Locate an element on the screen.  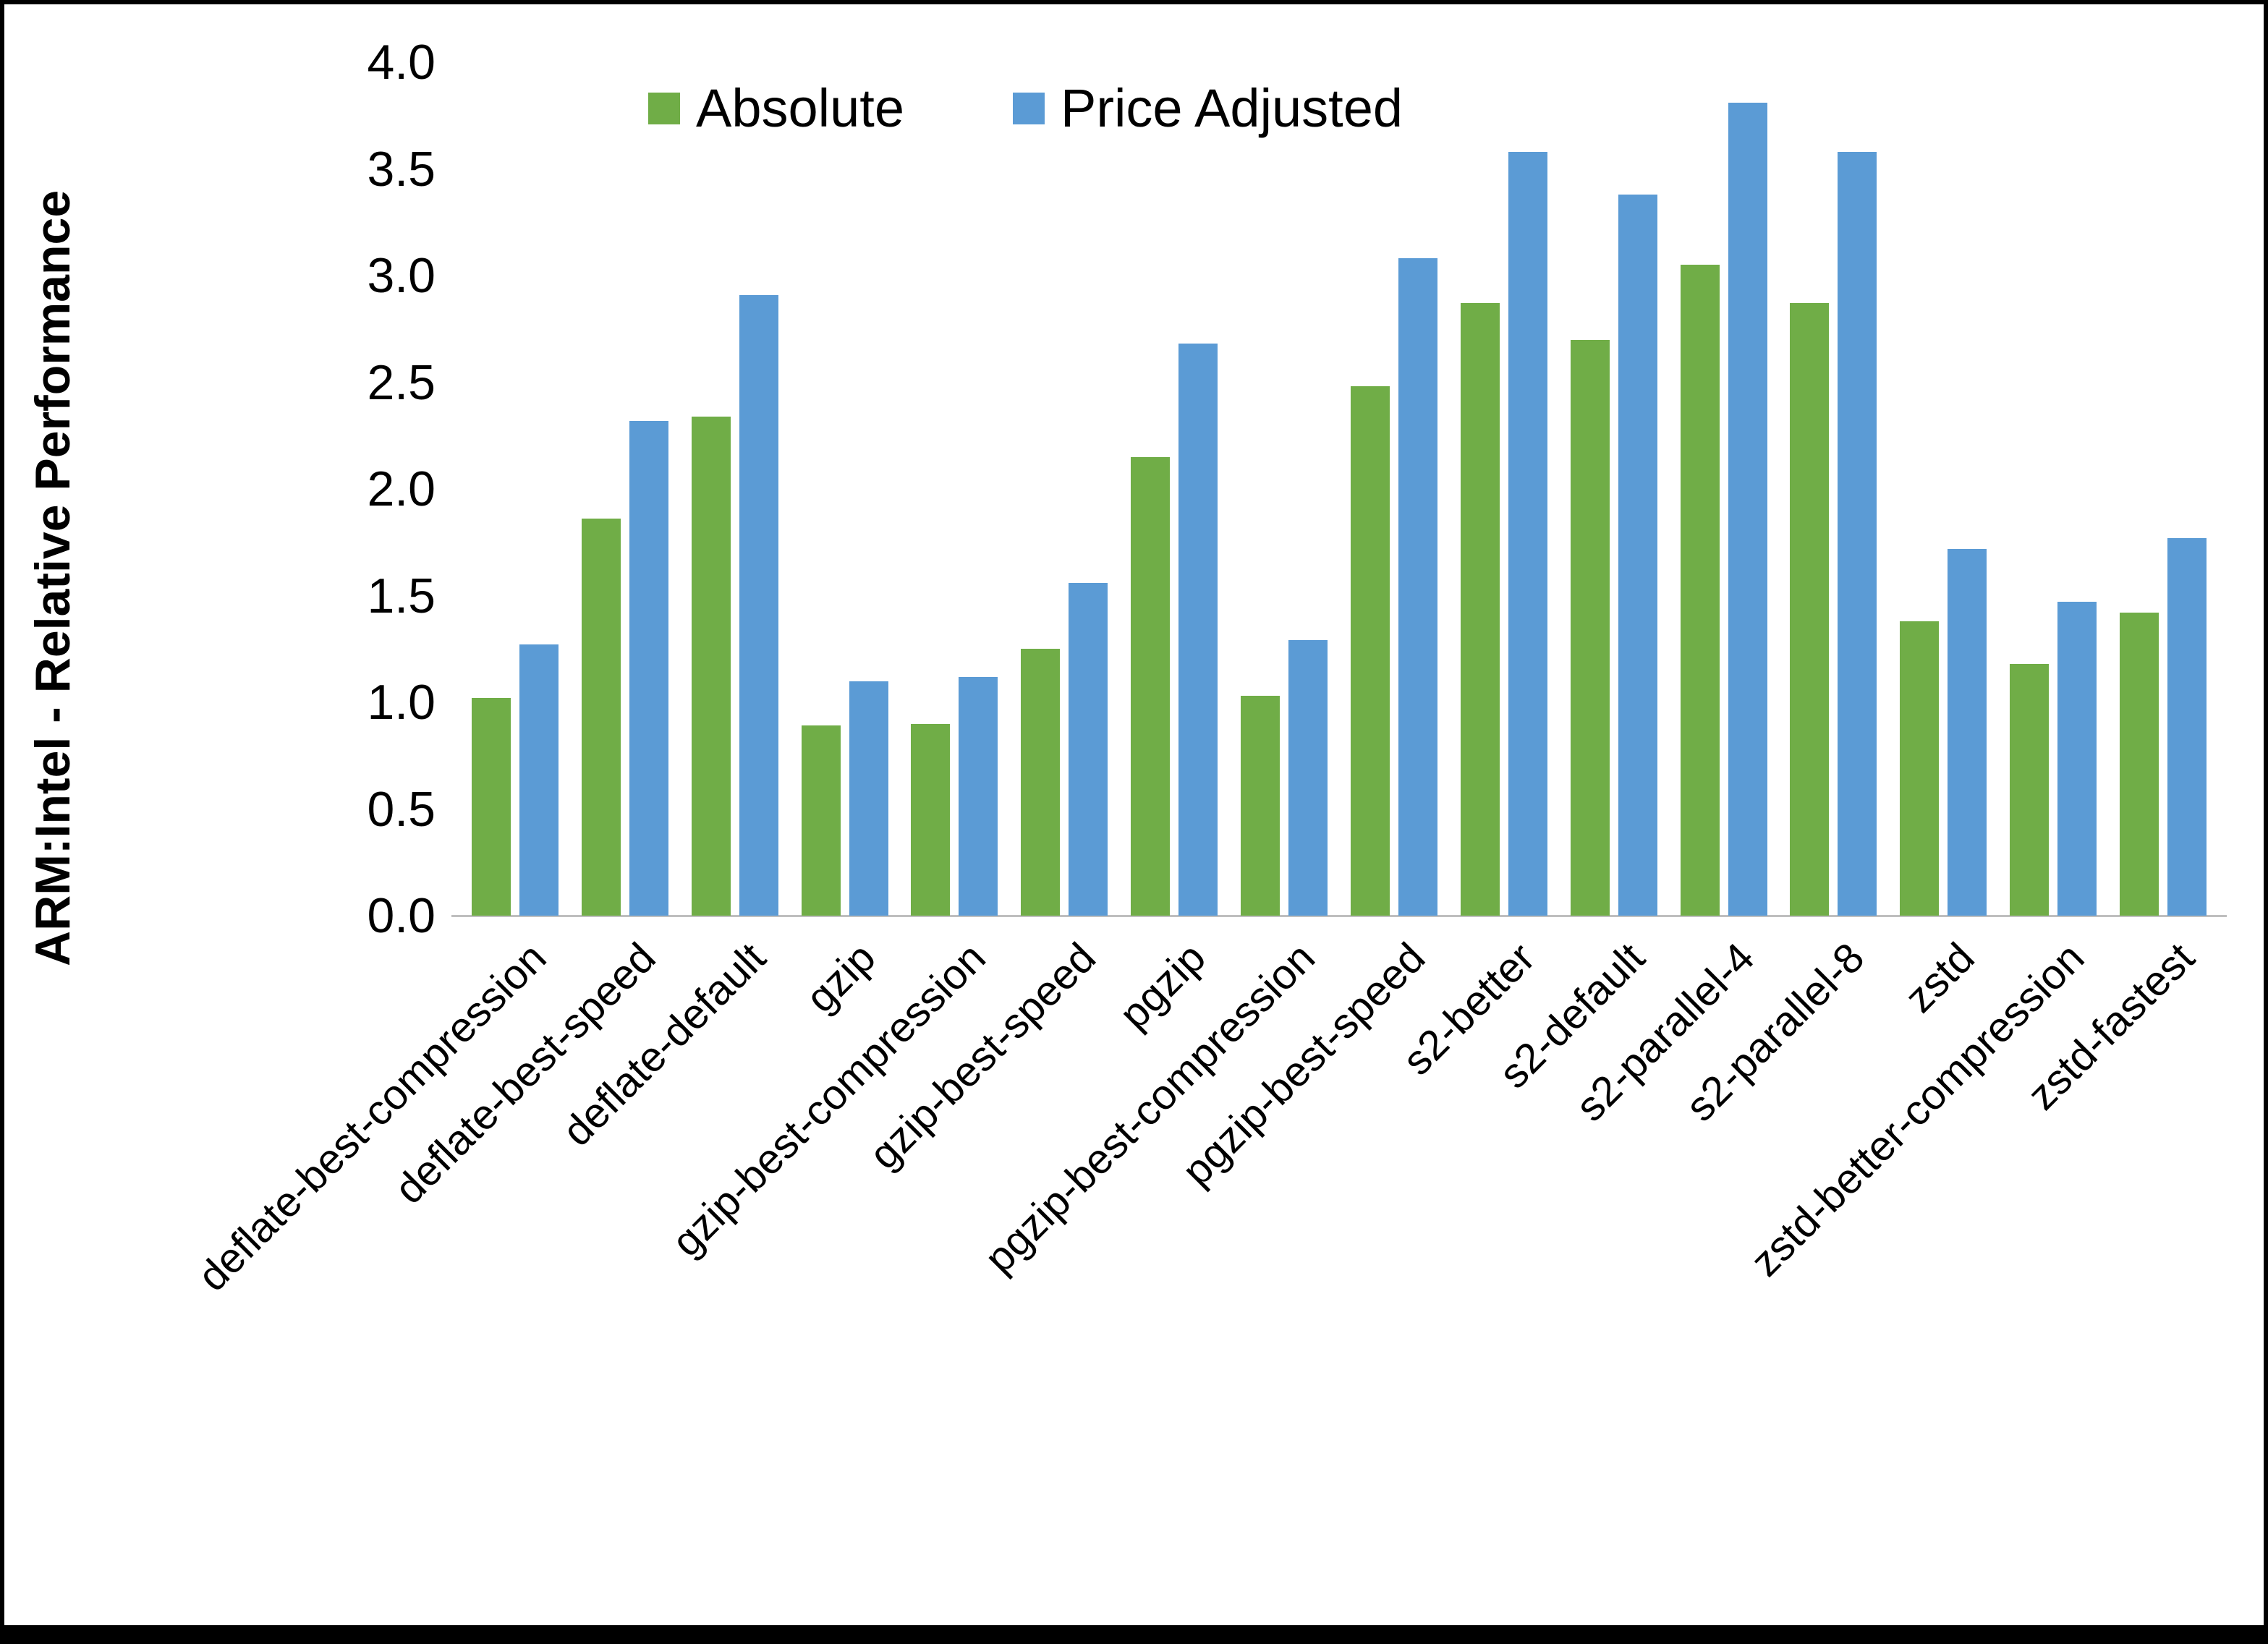
y-axis-tick-label: 3.0 is located at coordinates (401, 275).